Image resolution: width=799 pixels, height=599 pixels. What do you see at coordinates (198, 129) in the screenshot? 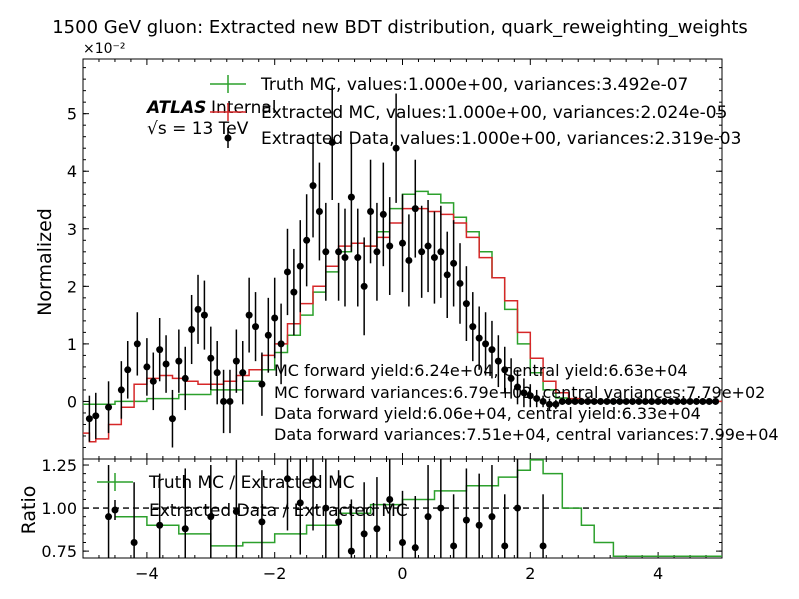
I see `energy-label: √s = 13 TeV` at bounding box center [198, 129].